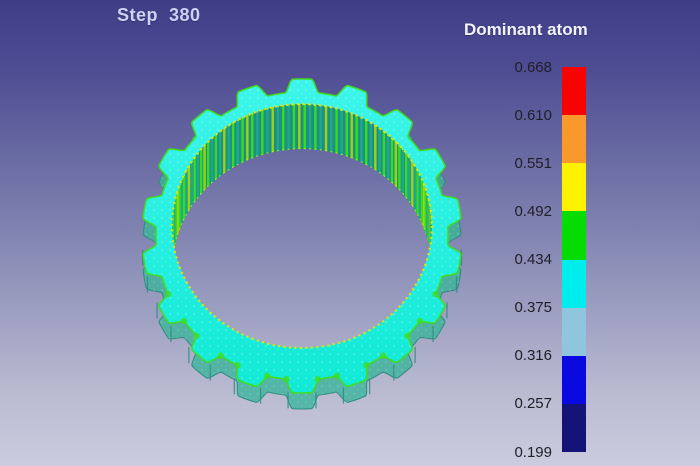 The image size is (700, 466). I want to click on colorbar-tick: 0.610, so click(533, 115).